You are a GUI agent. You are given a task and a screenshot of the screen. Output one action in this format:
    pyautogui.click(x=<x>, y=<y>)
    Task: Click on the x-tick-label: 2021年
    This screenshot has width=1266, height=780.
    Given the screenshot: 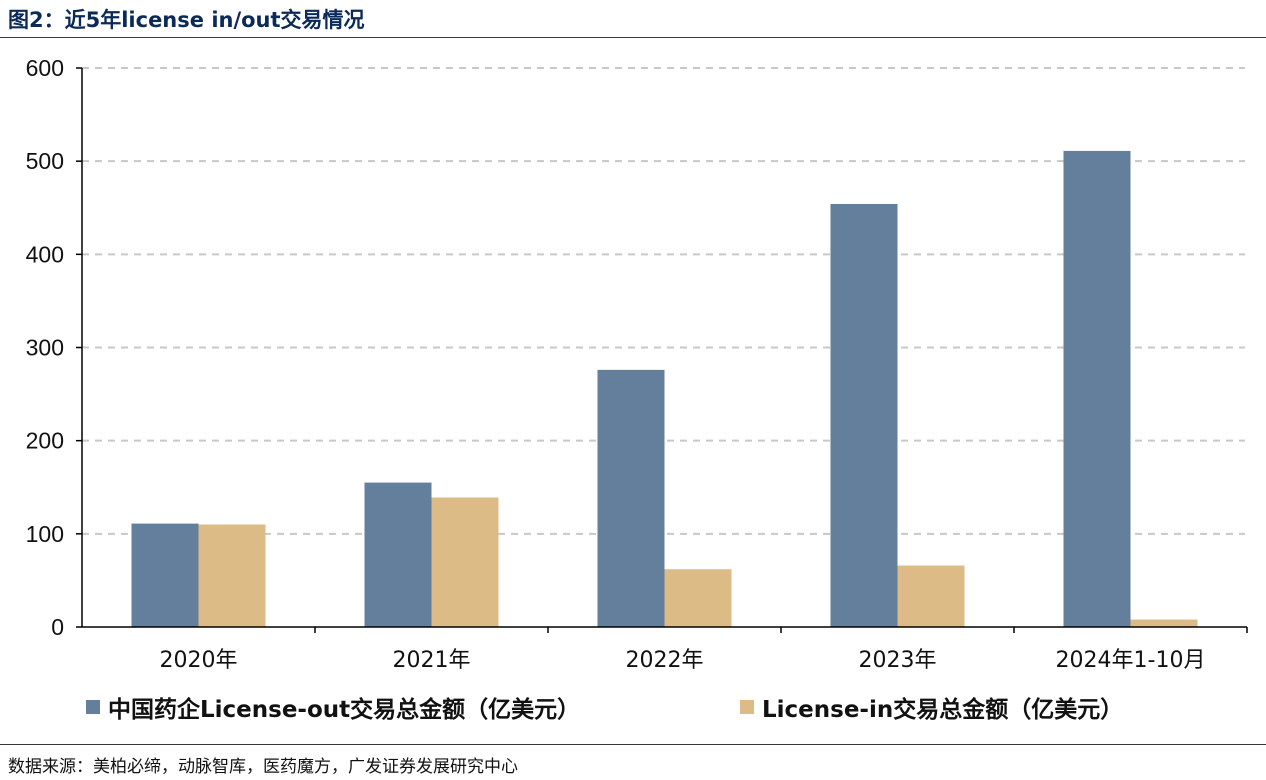 What is the action you would take?
    pyautogui.click(x=432, y=660)
    